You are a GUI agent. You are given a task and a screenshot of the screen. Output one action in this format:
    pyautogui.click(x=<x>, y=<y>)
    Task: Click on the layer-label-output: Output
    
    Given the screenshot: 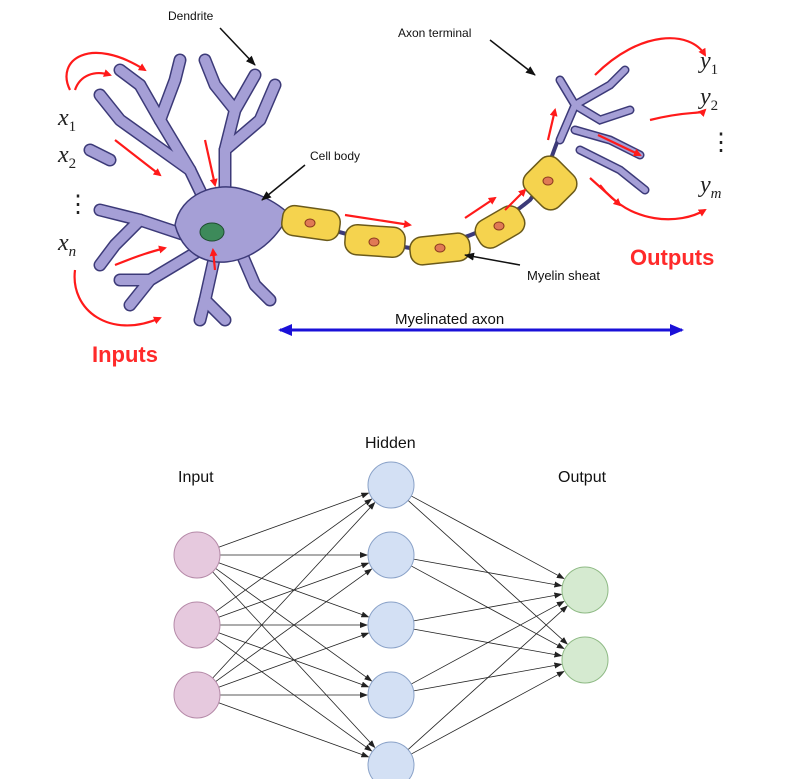 What is the action you would take?
    pyautogui.click(x=582, y=477)
    